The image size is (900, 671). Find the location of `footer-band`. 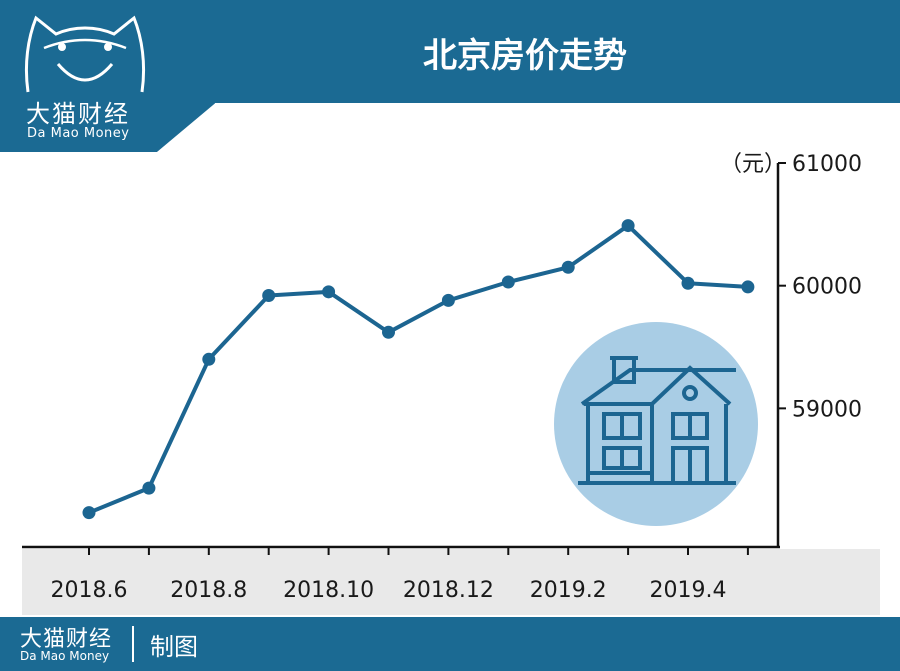

footer-band is located at coordinates (450, 644).